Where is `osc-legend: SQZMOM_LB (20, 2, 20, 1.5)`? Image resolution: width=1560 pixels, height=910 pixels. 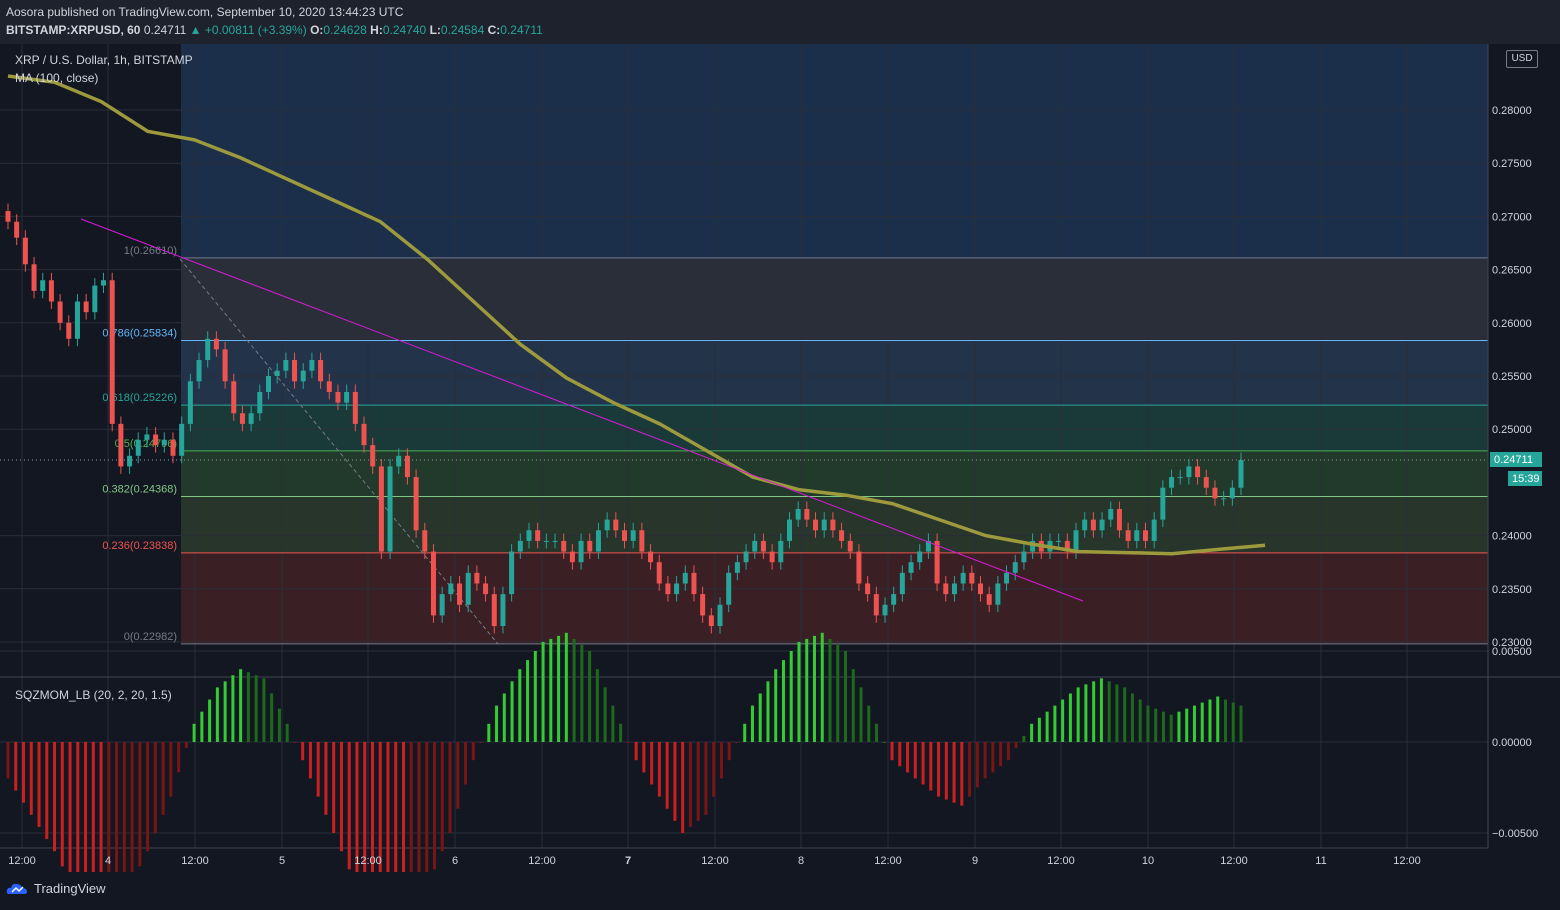
osc-legend: SQZMOM_LB (20, 2, 20, 1.5) is located at coordinates (93, 695).